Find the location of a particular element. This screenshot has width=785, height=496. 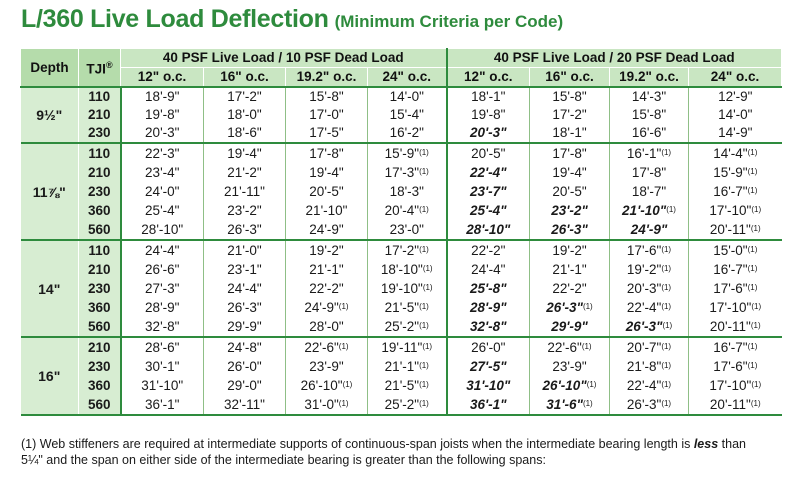

span-value: 16'-7" is located at coordinates (730, 347).